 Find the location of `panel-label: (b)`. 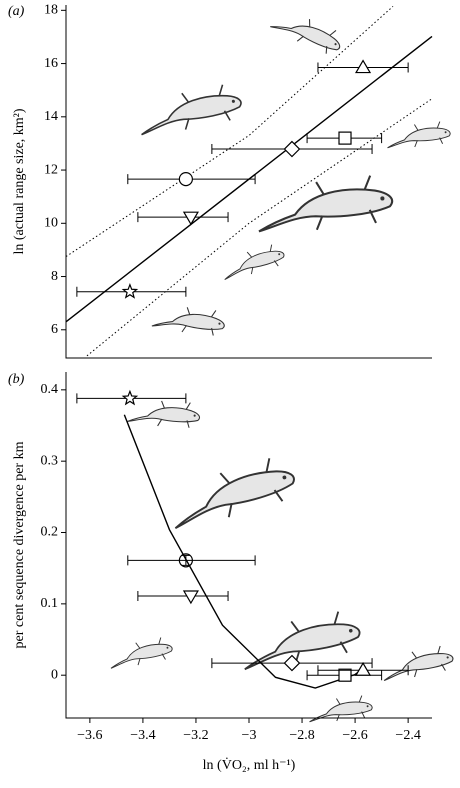

panel-label: (b) is located at coordinates (16, 379).